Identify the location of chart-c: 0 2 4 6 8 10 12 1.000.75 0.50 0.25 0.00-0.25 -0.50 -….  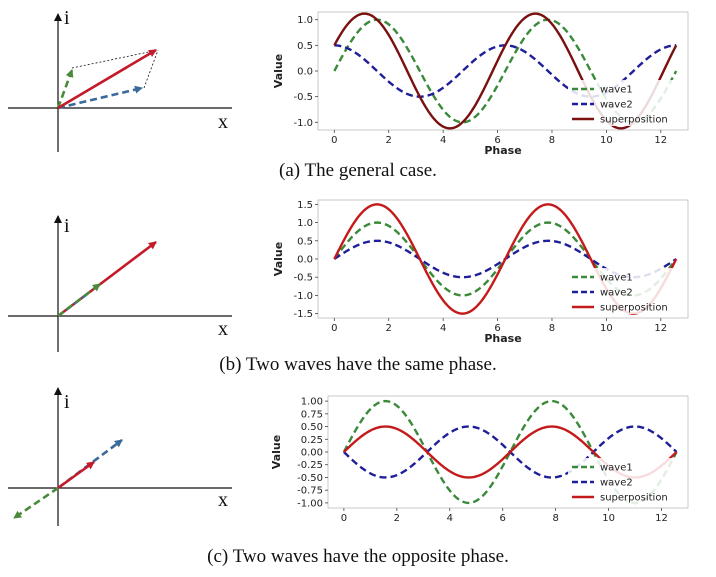
(479, 458).